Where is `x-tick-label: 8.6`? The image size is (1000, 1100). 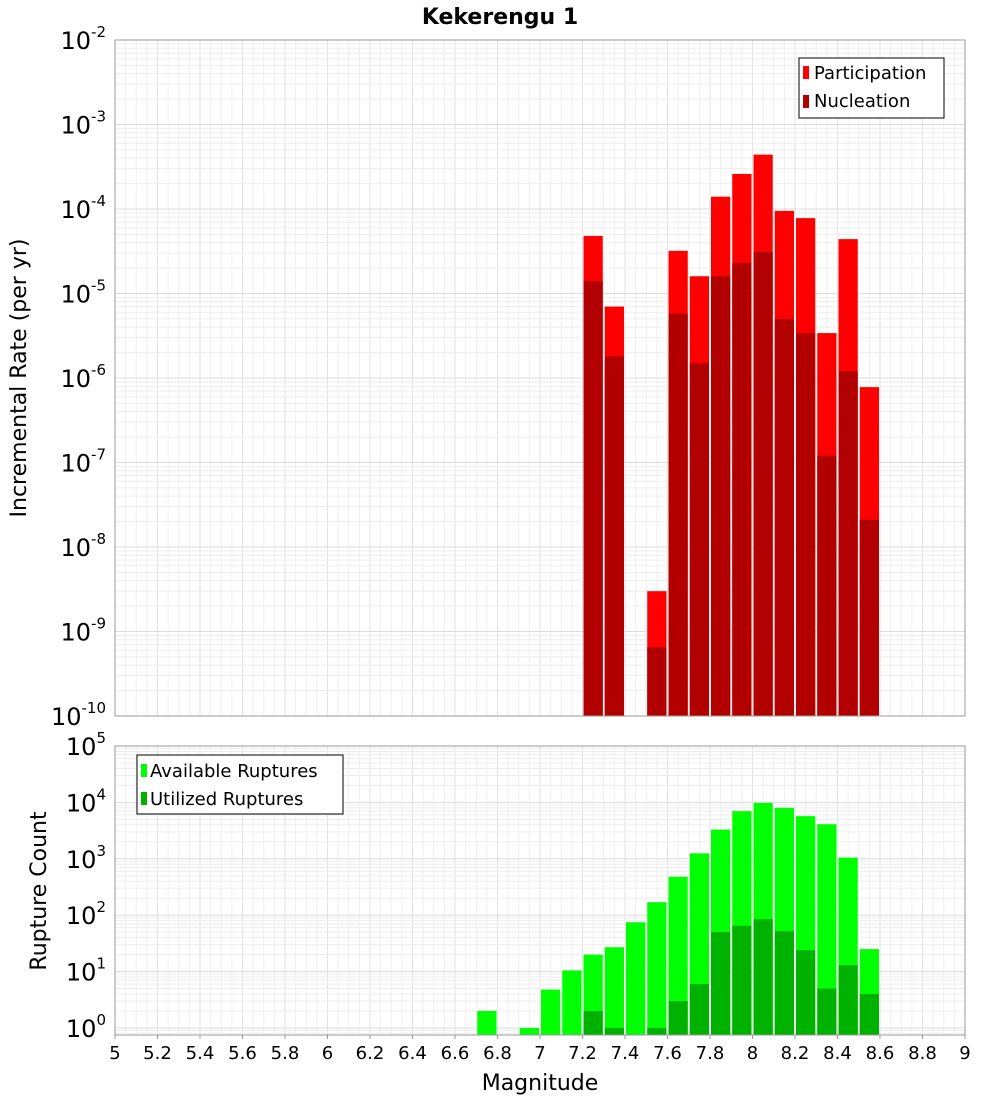
x-tick-label: 8.6 is located at coordinates (880, 1053).